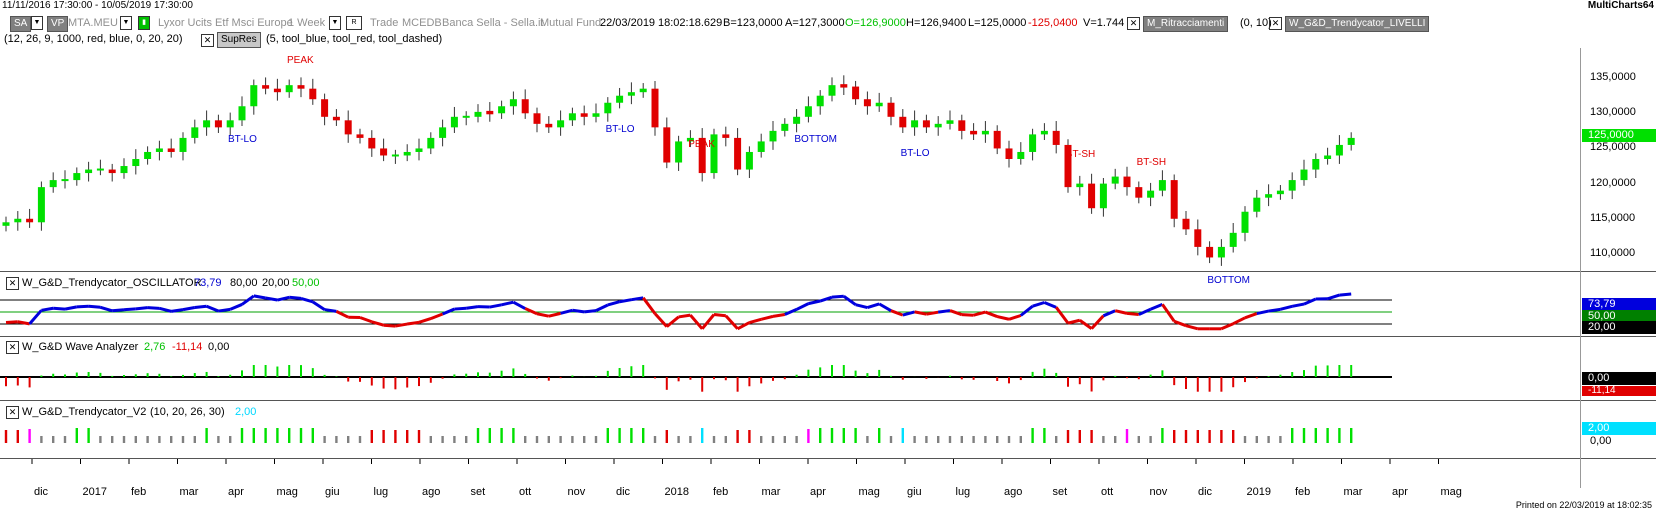 This screenshot has height=511, width=1656. Describe the element at coordinates (37, 23) in the screenshot. I see `sa-dropdown-icon: ▼` at that location.